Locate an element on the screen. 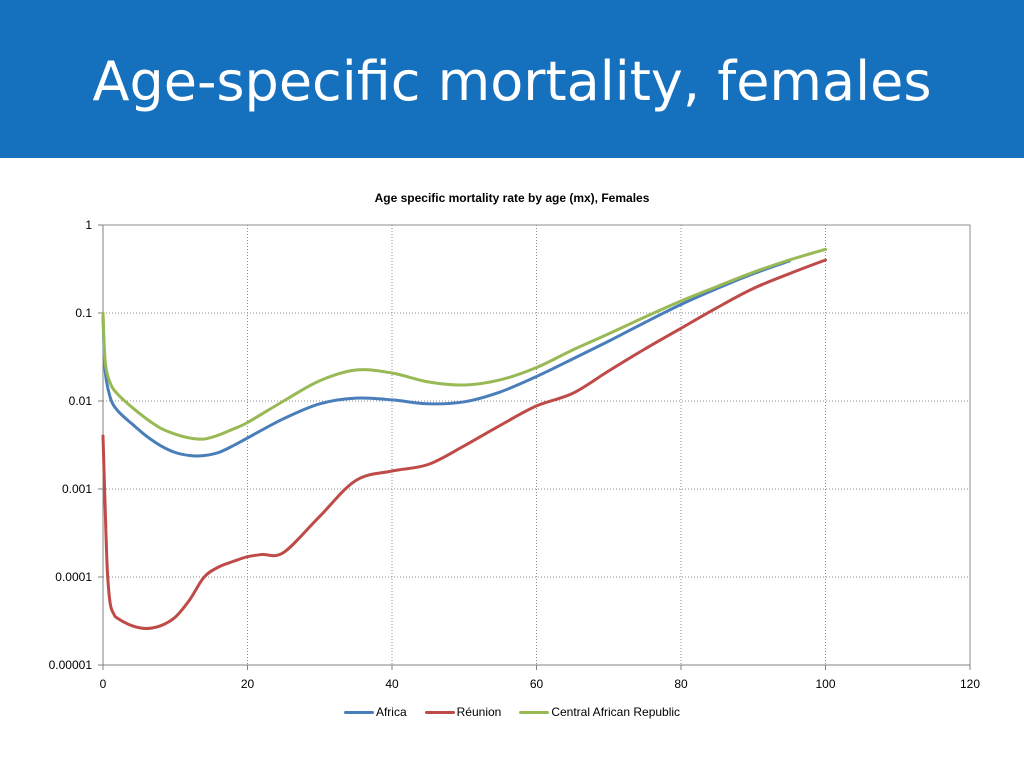 Image resolution: width=1024 pixels, height=768 pixels. legend-item: Africa is located at coordinates (375, 712).